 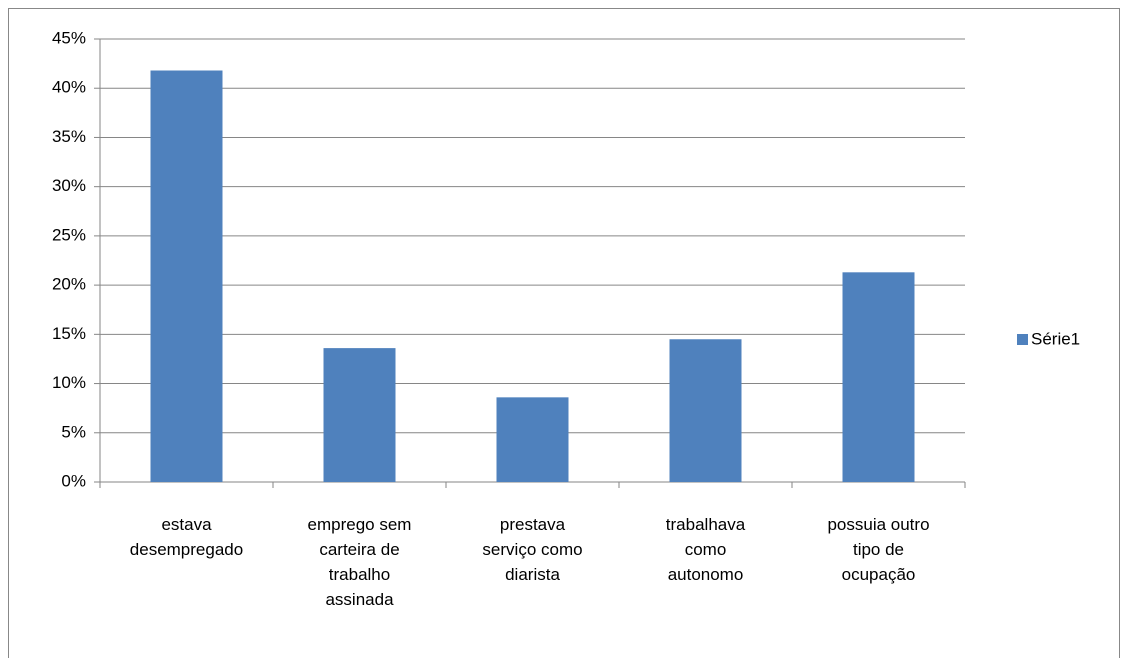 I want to click on legend-label: Série1, so click(x=1055, y=338).